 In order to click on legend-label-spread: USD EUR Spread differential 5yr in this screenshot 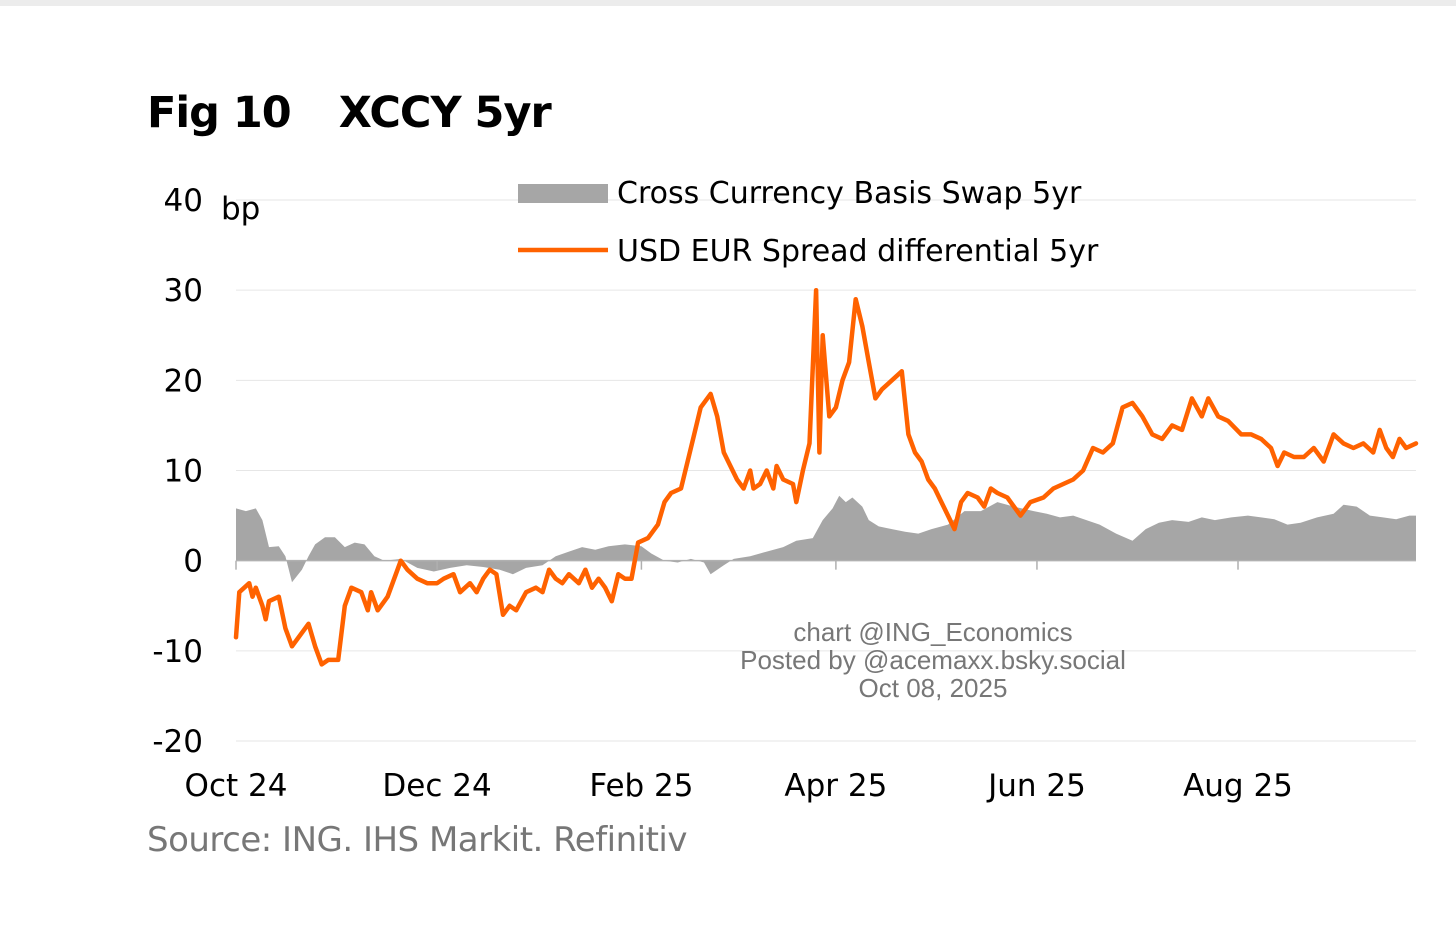, I will do `click(858, 251)`.